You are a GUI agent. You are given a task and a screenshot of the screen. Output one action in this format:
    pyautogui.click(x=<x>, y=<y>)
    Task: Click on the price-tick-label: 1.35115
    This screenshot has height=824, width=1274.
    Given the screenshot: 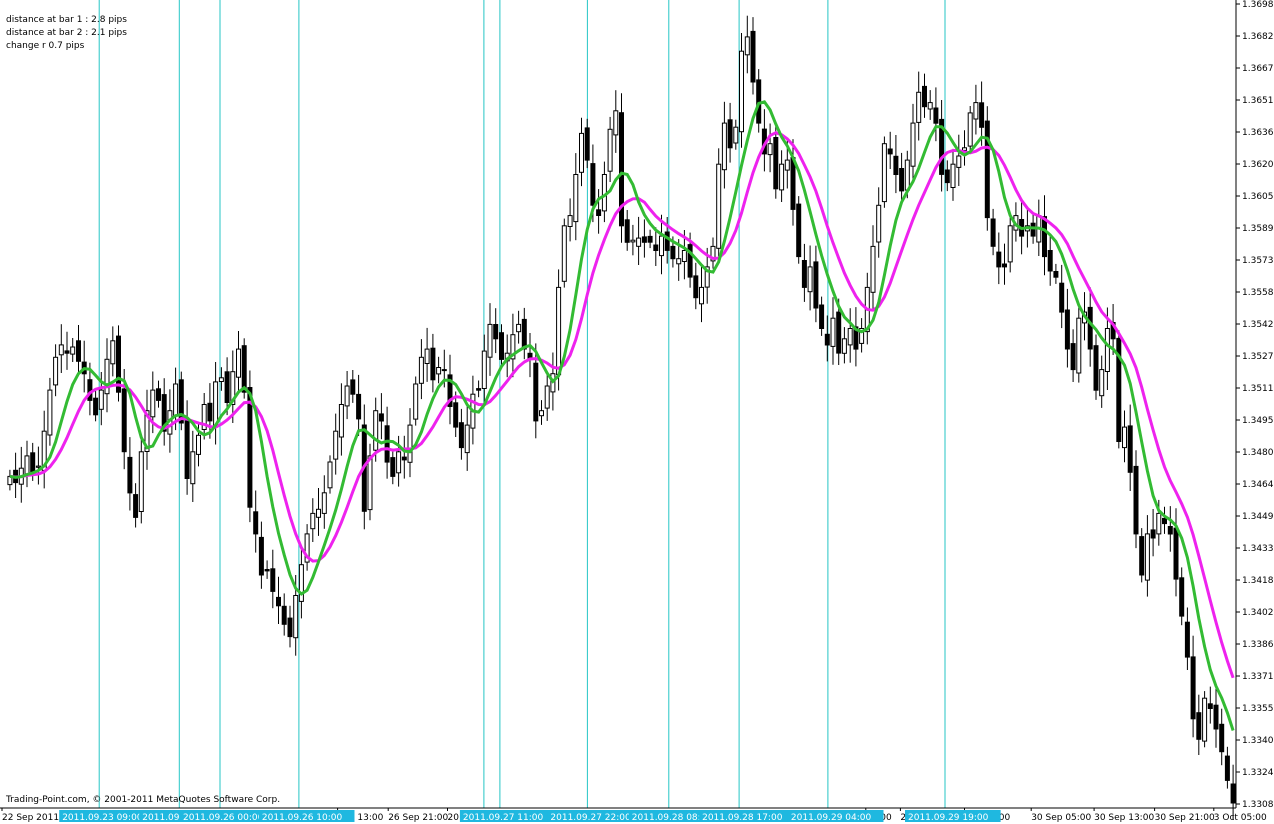 What is the action you would take?
    pyautogui.click(x=1258, y=389)
    